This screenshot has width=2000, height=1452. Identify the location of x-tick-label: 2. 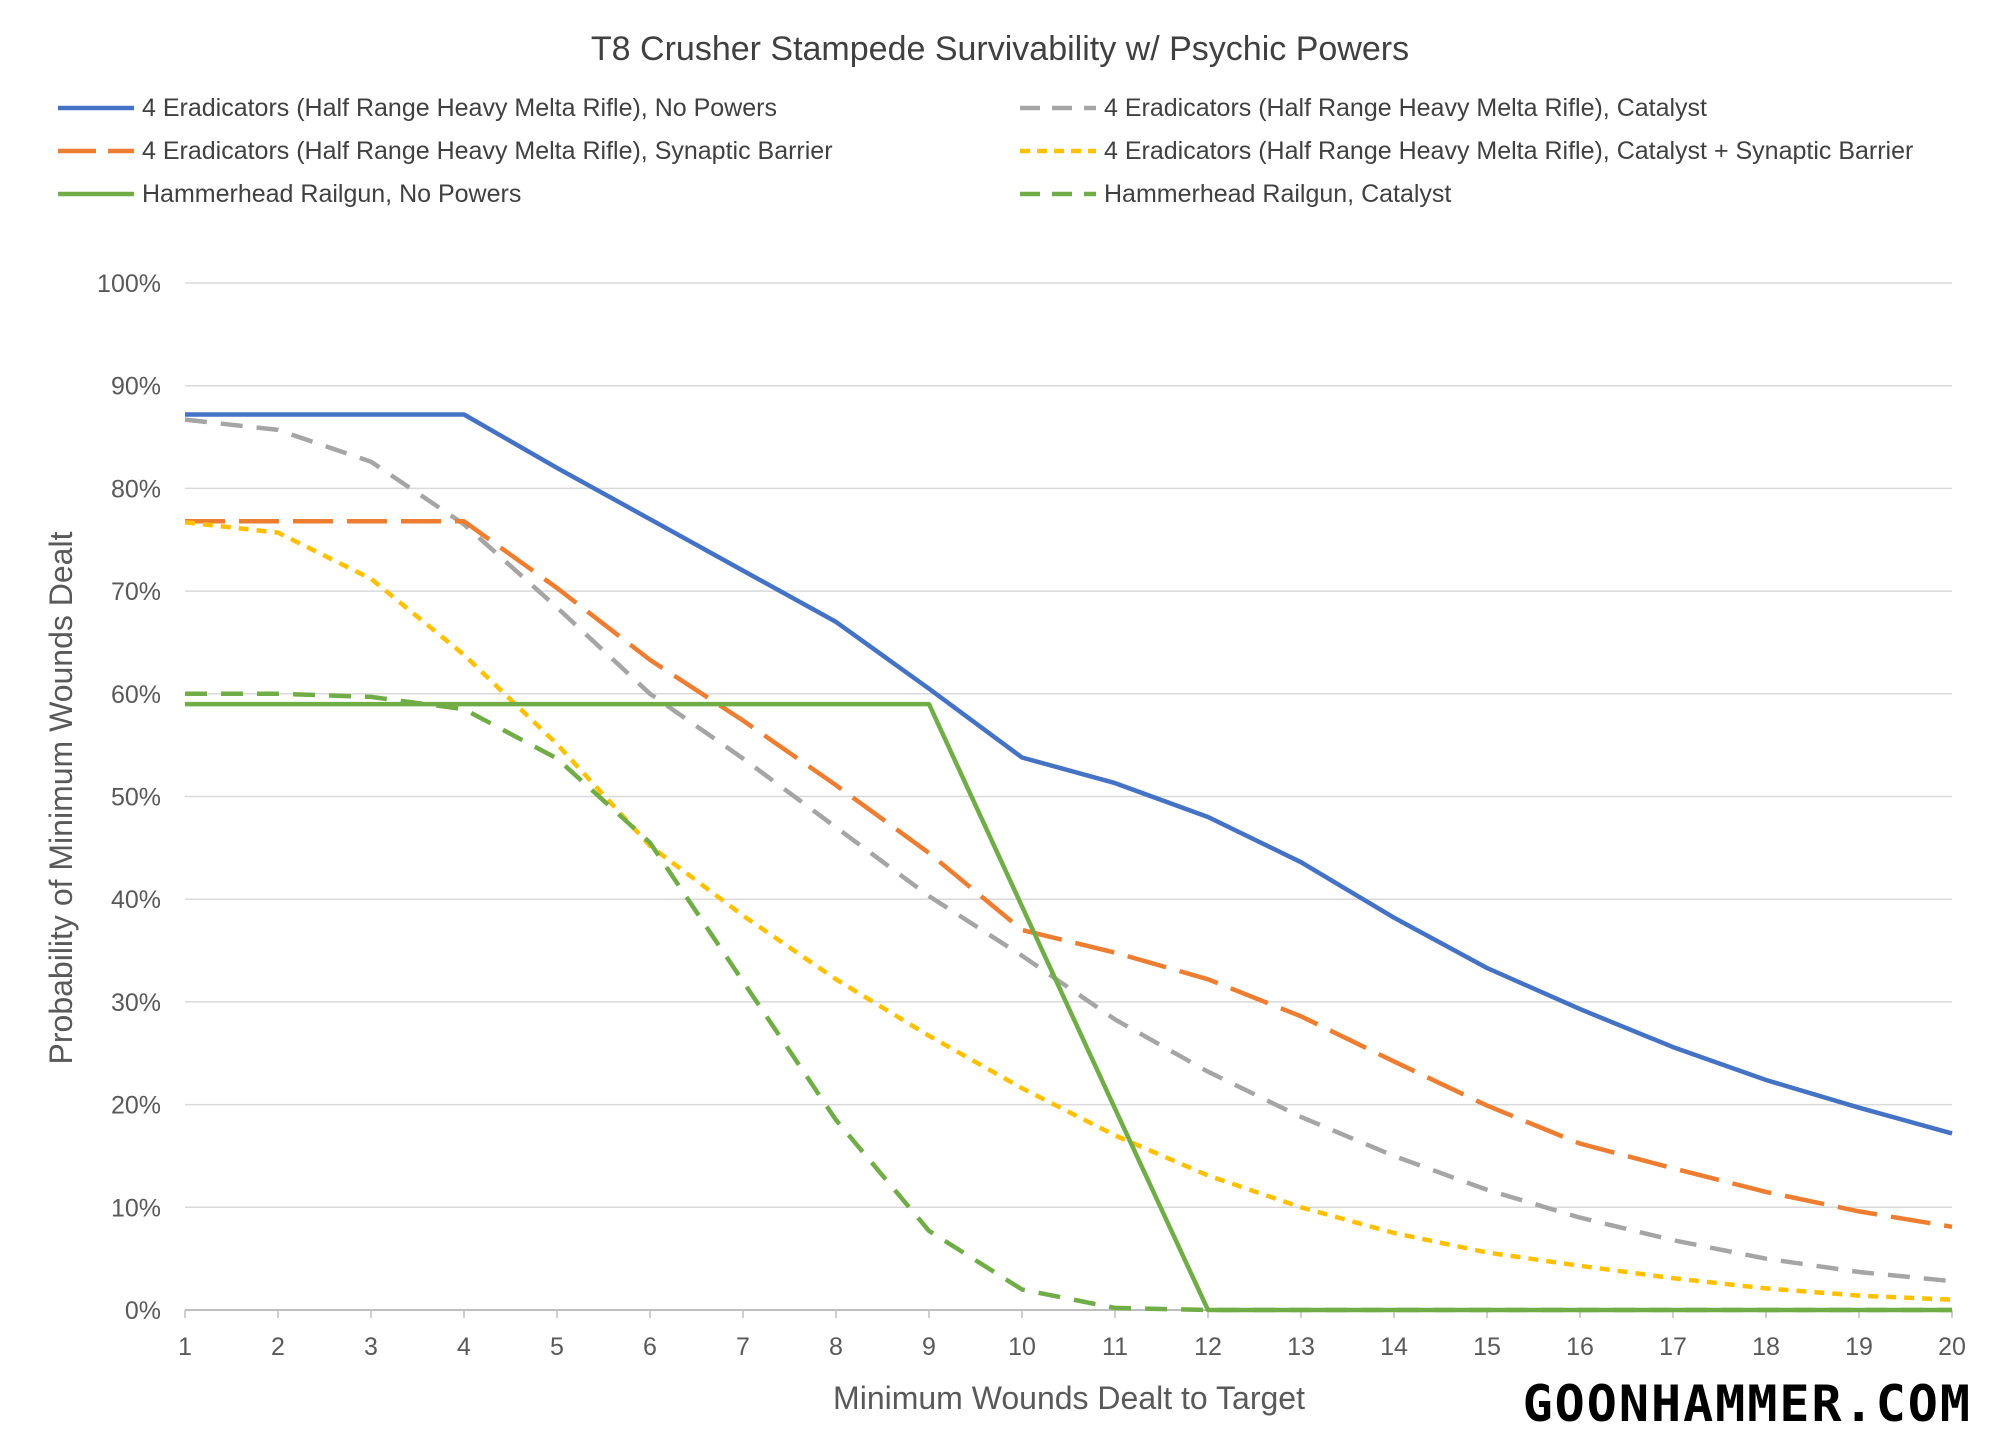
(278, 1347).